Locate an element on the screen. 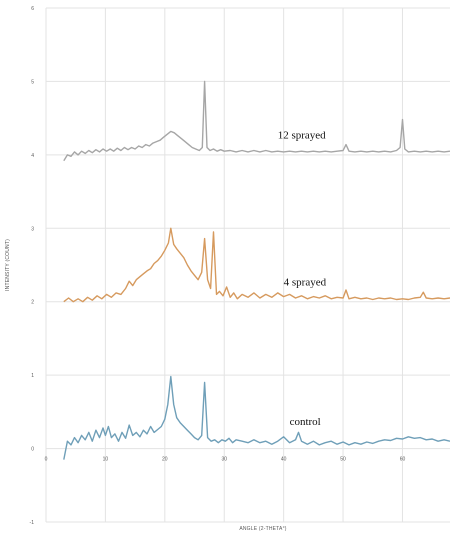 This screenshot has width=450, height=537. x-axis-title: ANGLE (2-THETA°) is located at coordinates (262, 529).